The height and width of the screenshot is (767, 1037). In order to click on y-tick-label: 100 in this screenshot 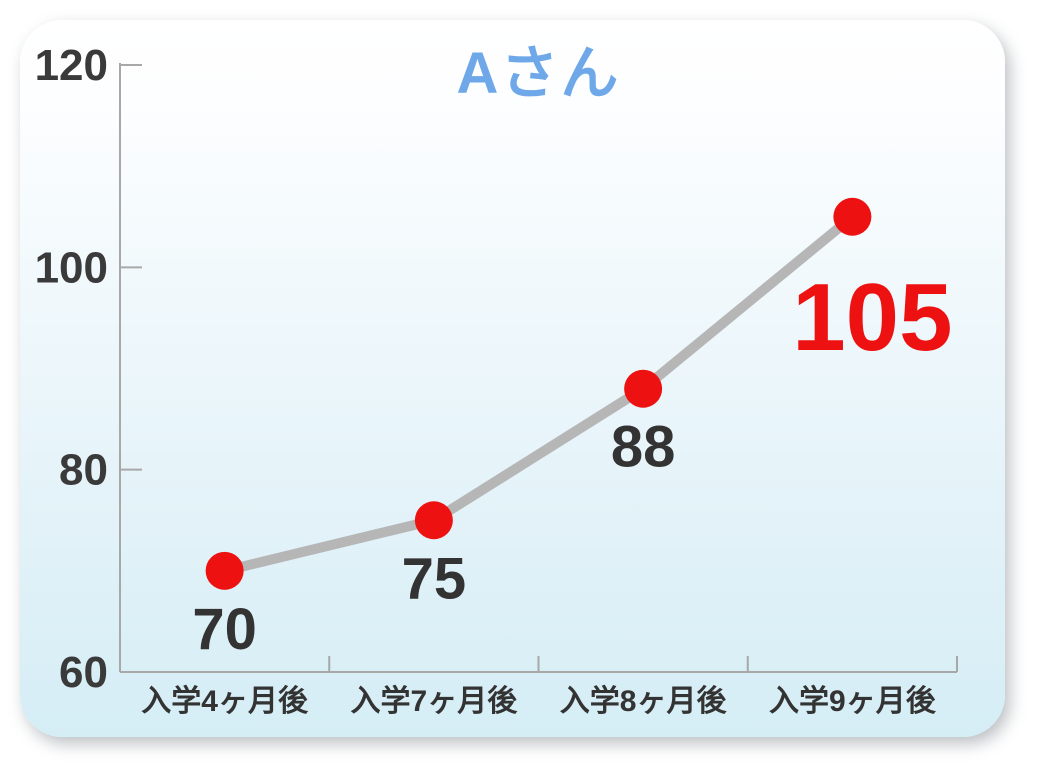, I will do `click(71, 267)`.